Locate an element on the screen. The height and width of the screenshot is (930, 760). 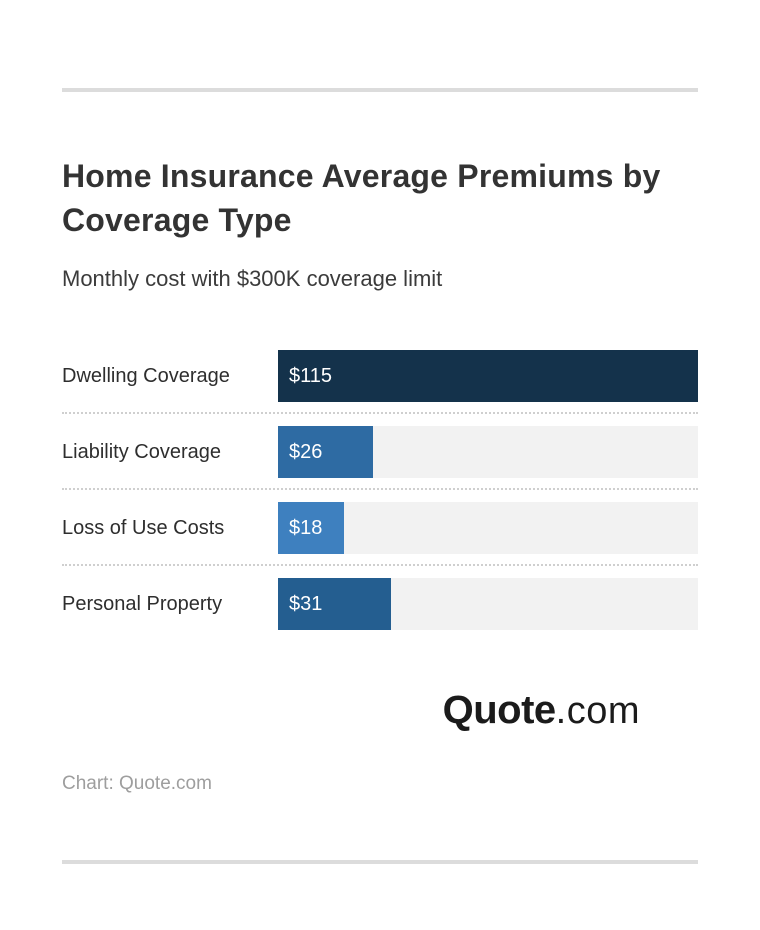
chart-row-wrap: Loss of Use Costs $18 is located at coordinates (380, 534).